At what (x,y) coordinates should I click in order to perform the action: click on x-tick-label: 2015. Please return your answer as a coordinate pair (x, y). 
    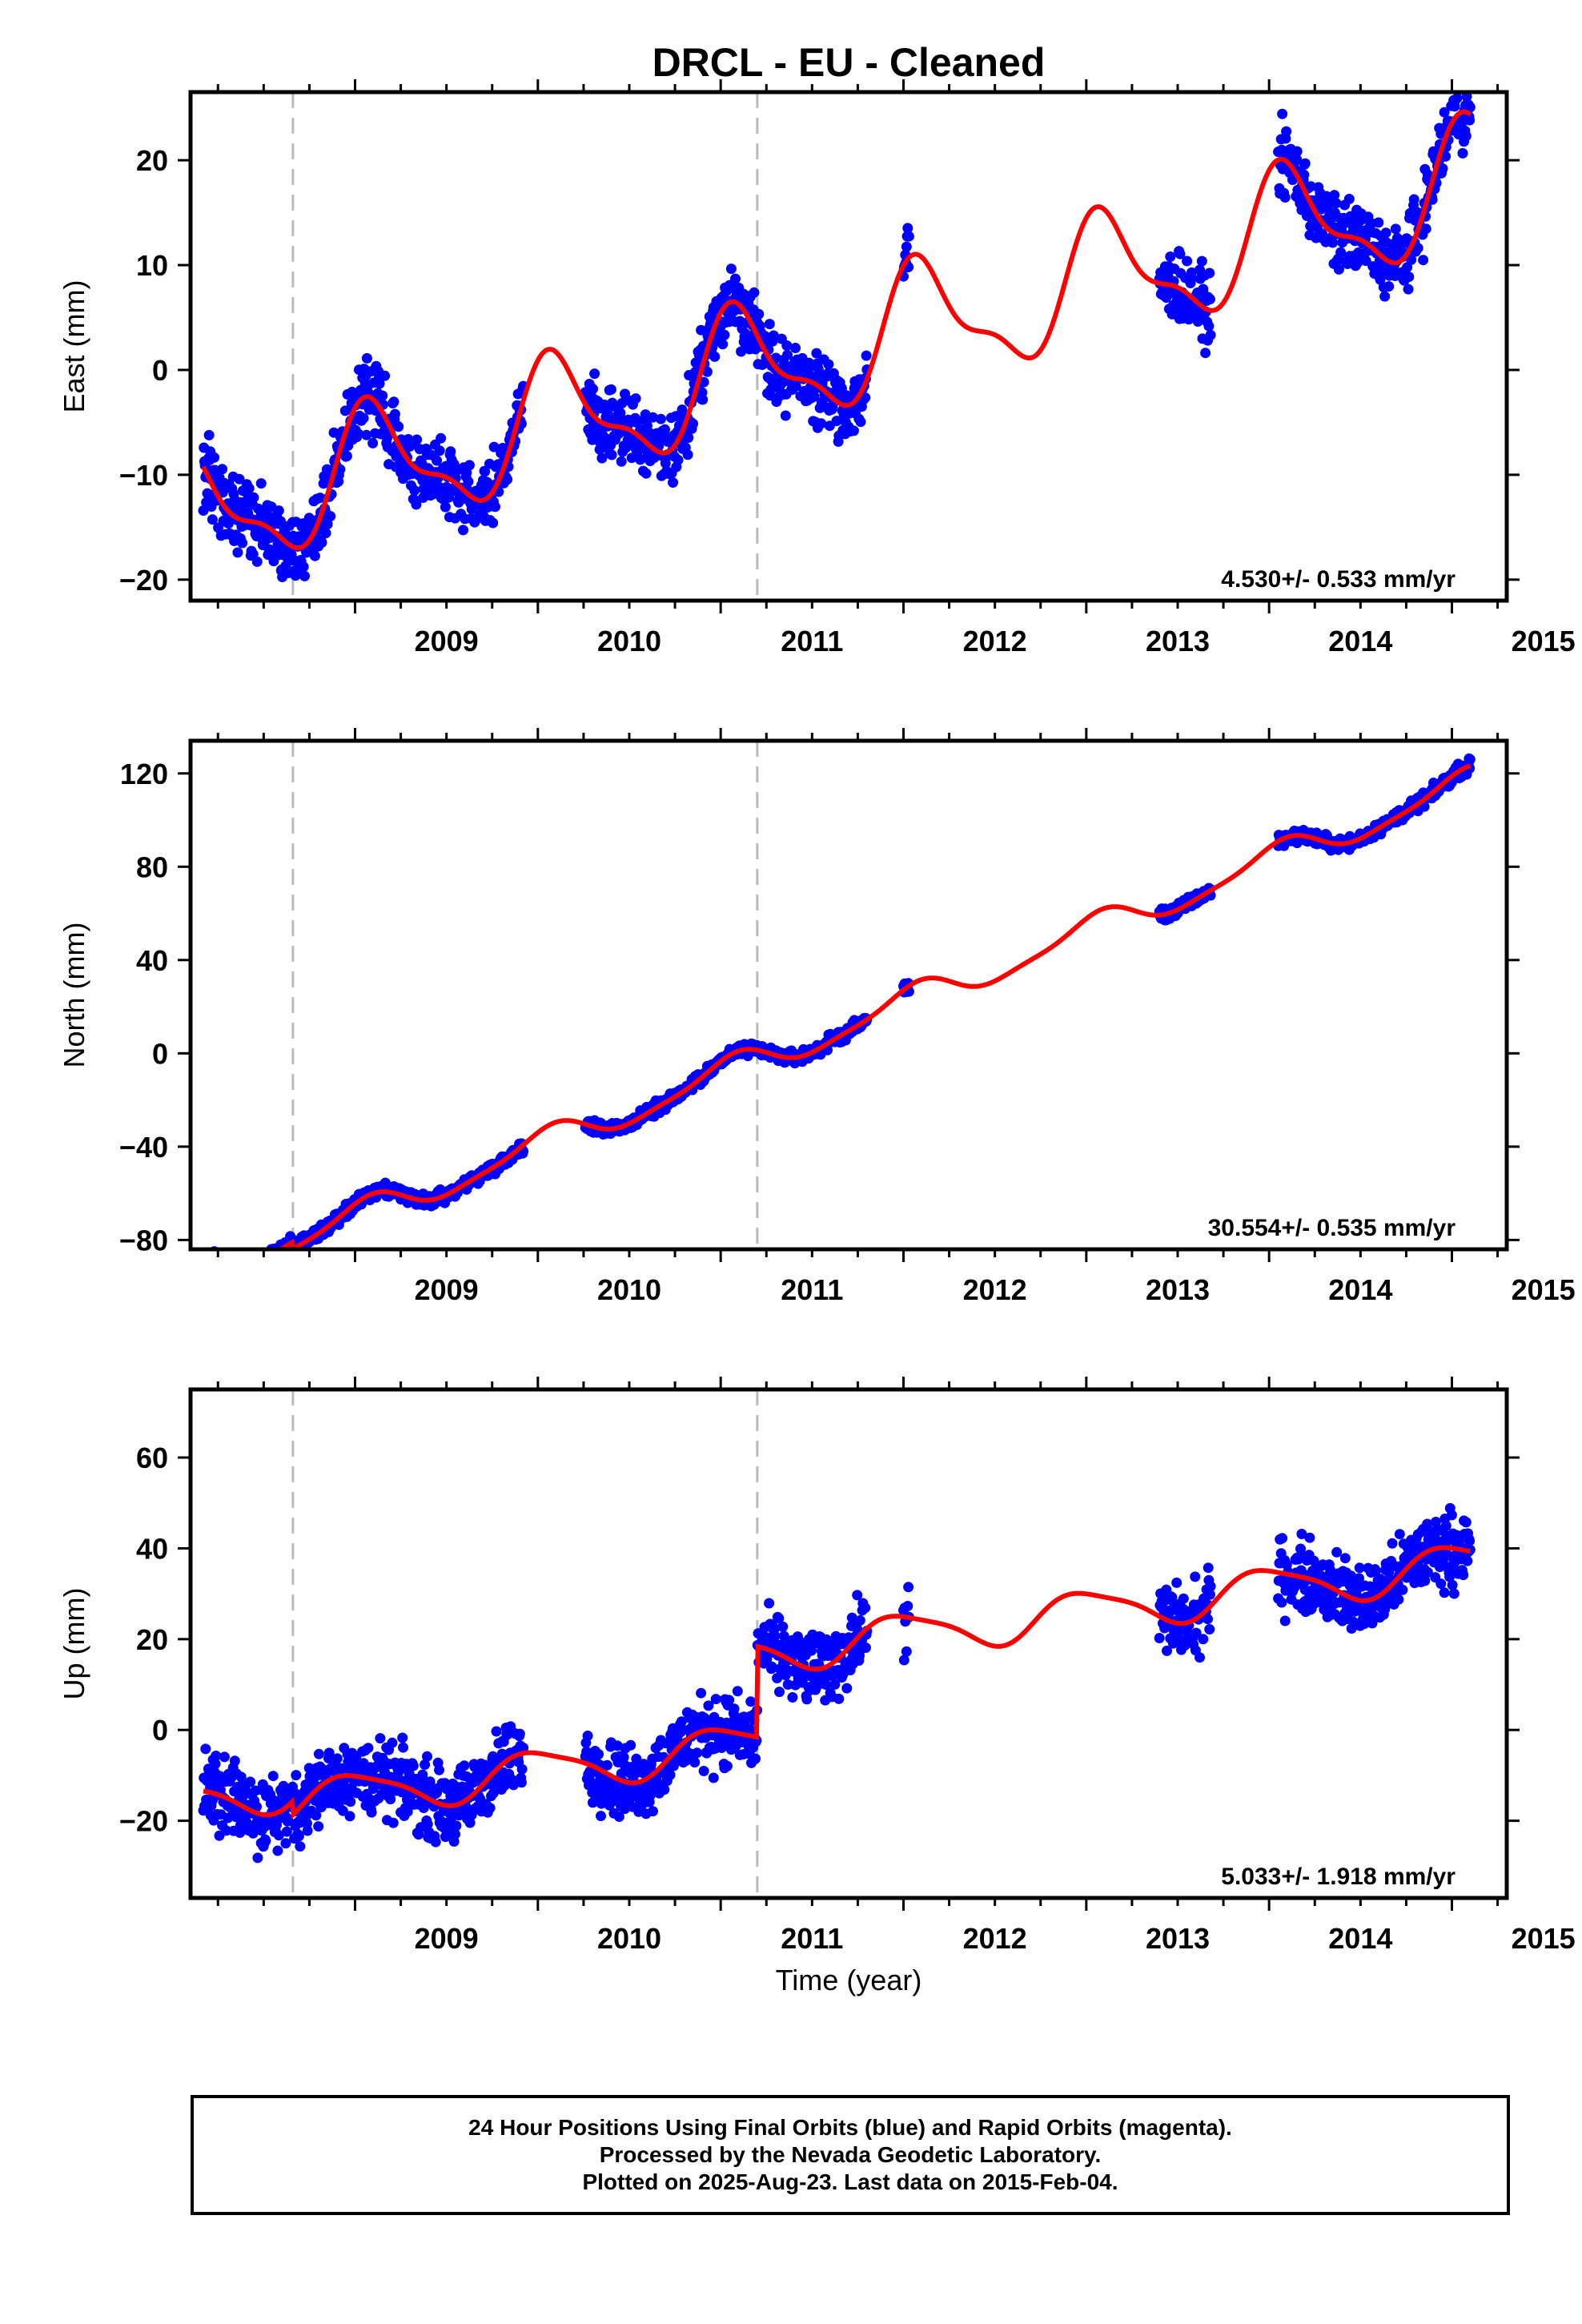
    Looking at the image, I should click on (1544, 641).